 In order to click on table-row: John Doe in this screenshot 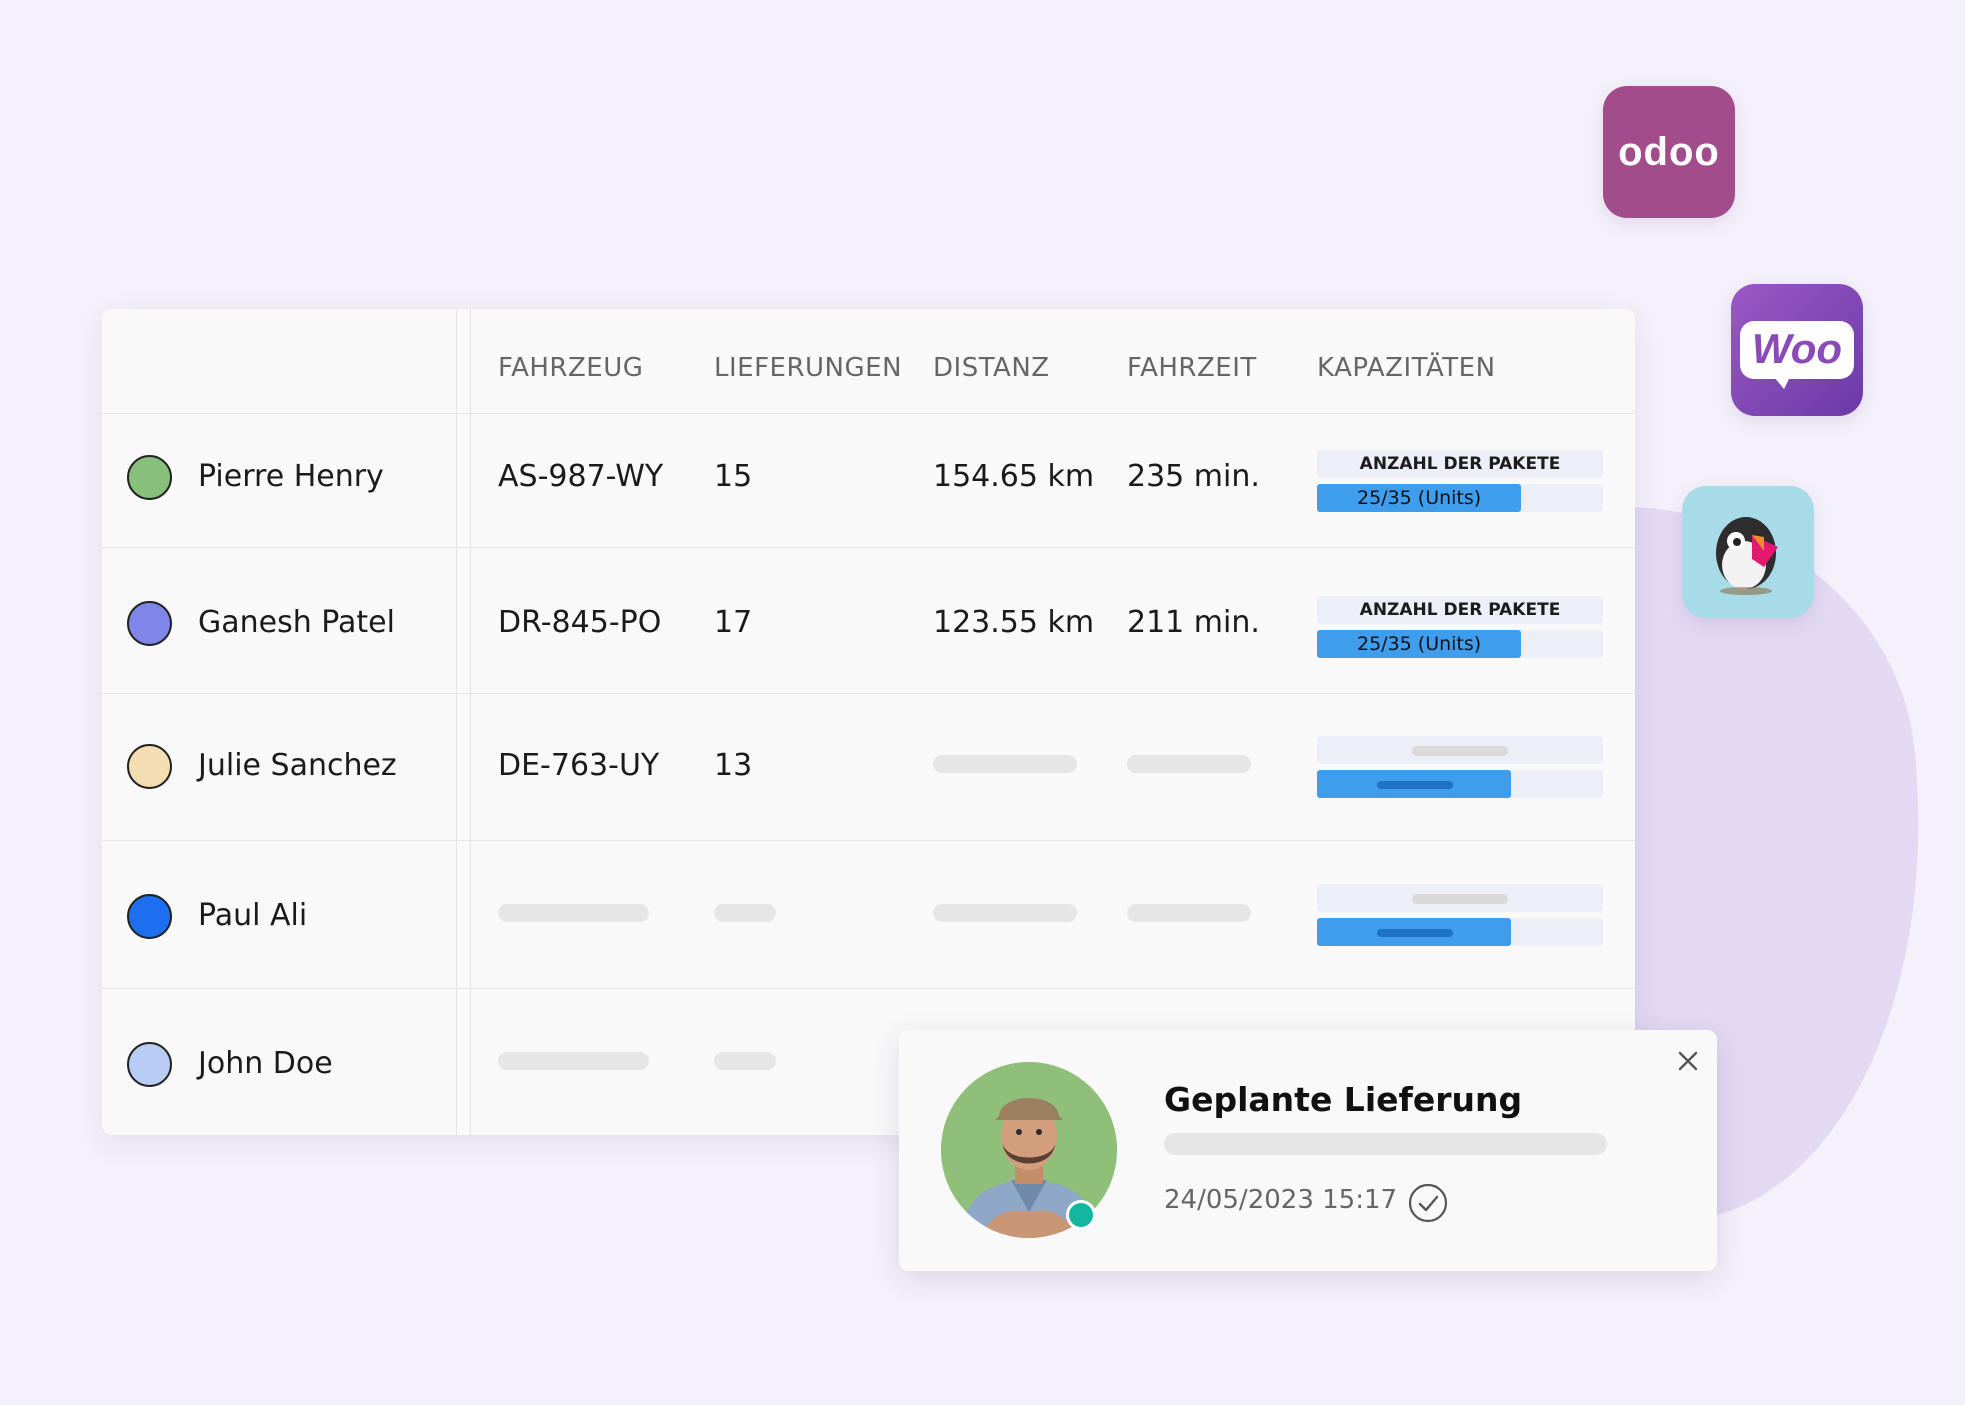, I will do `click(868, 1061)`.